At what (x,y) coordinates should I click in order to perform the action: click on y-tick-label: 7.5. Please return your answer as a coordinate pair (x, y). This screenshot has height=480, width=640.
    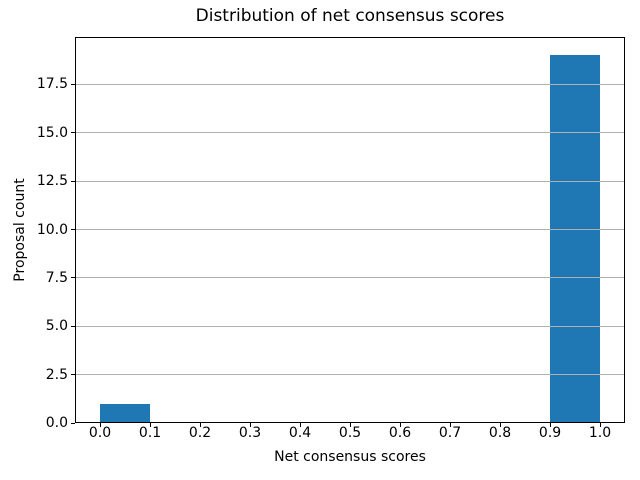
    Looking at the image, I should click on (56, 277).